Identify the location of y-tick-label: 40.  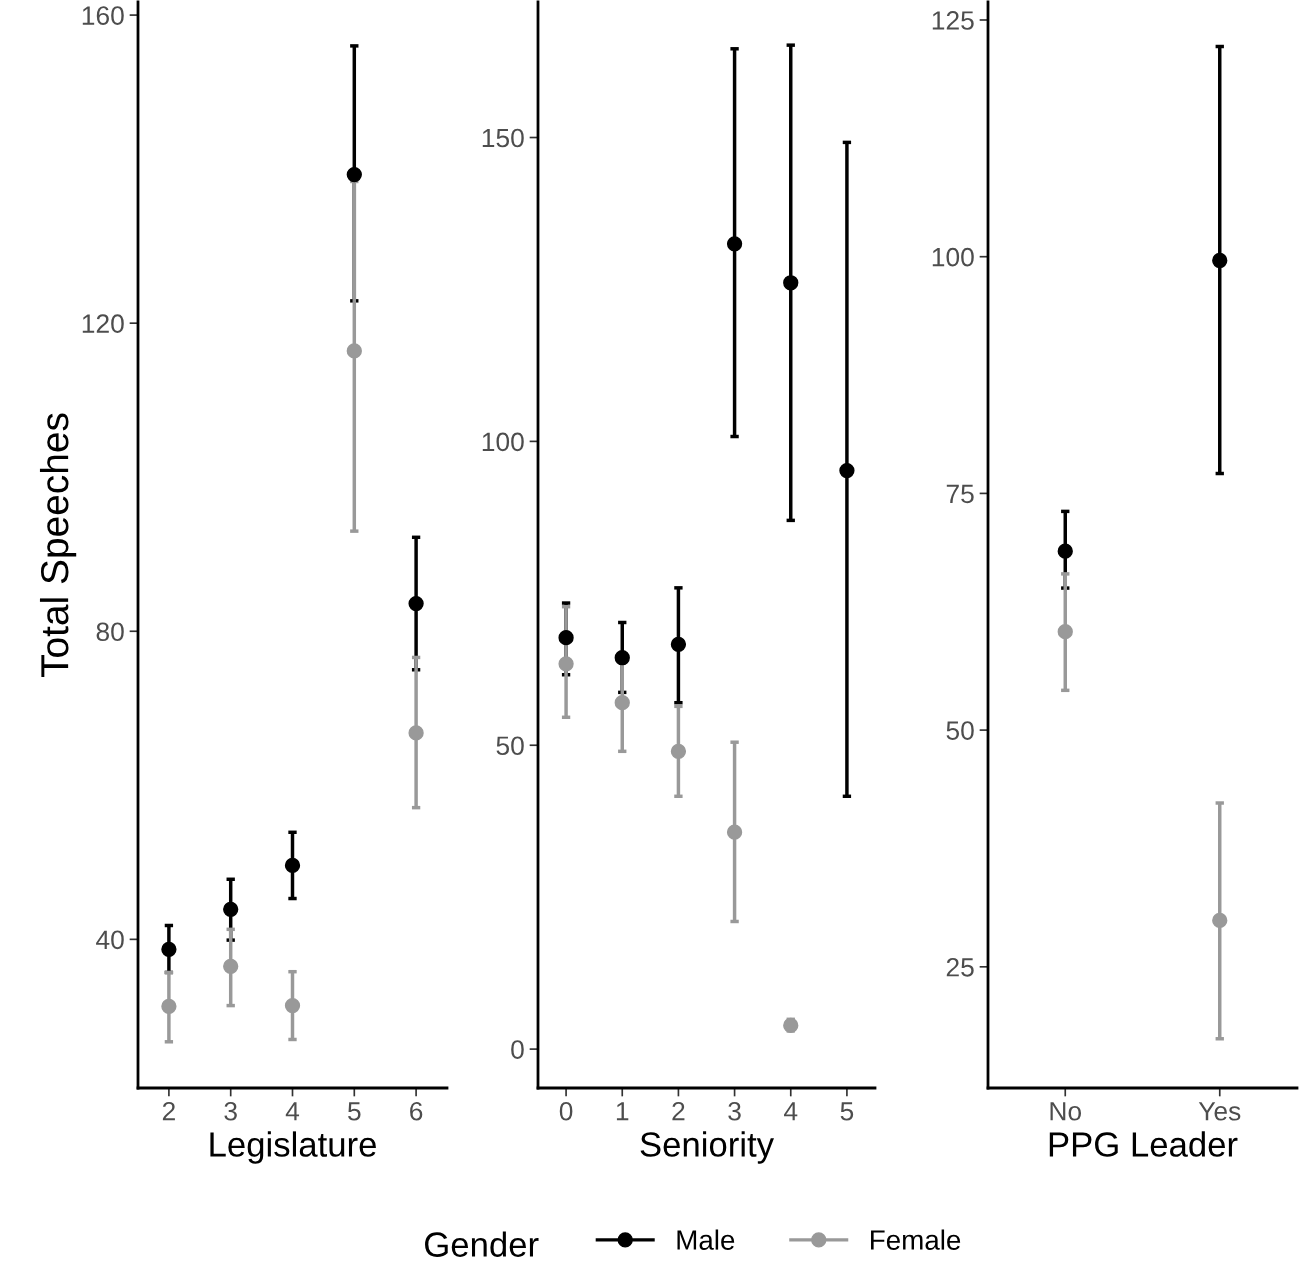
(110, 940).